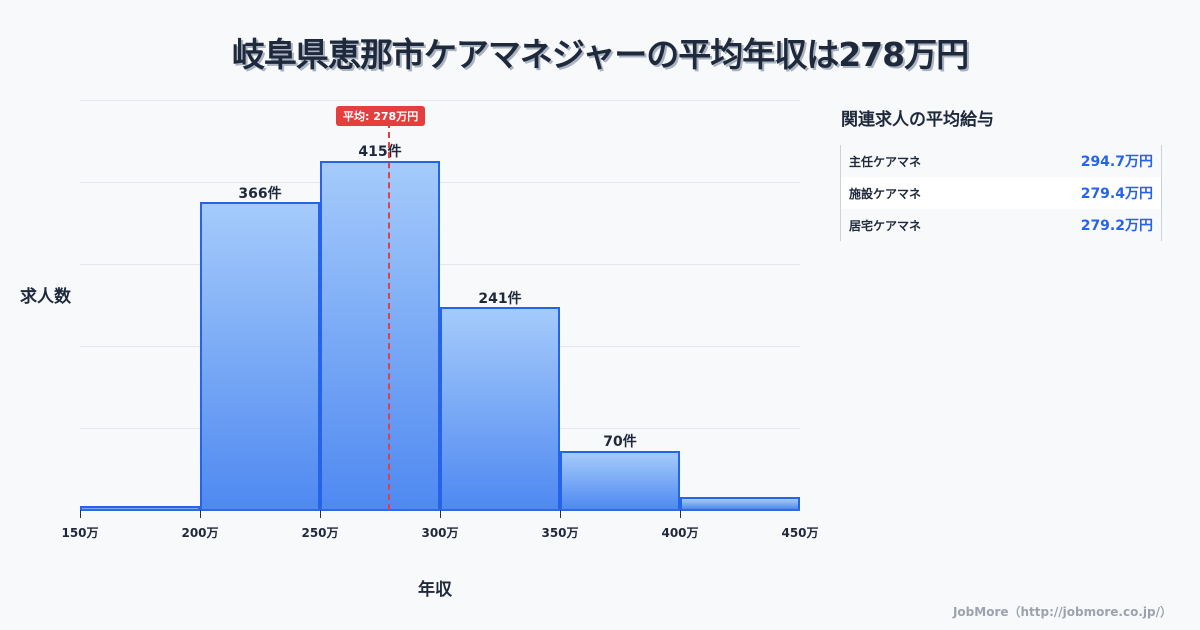  I want to click on x-tick-label: 150万, so click(80, 533).